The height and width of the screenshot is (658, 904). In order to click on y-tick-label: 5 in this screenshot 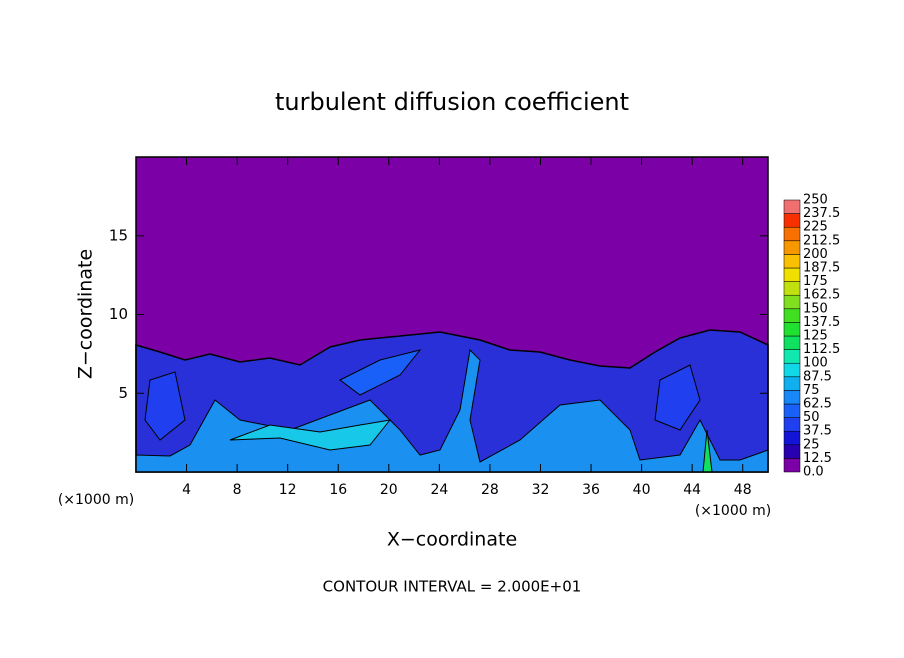, I will do `click(123, 393)`.